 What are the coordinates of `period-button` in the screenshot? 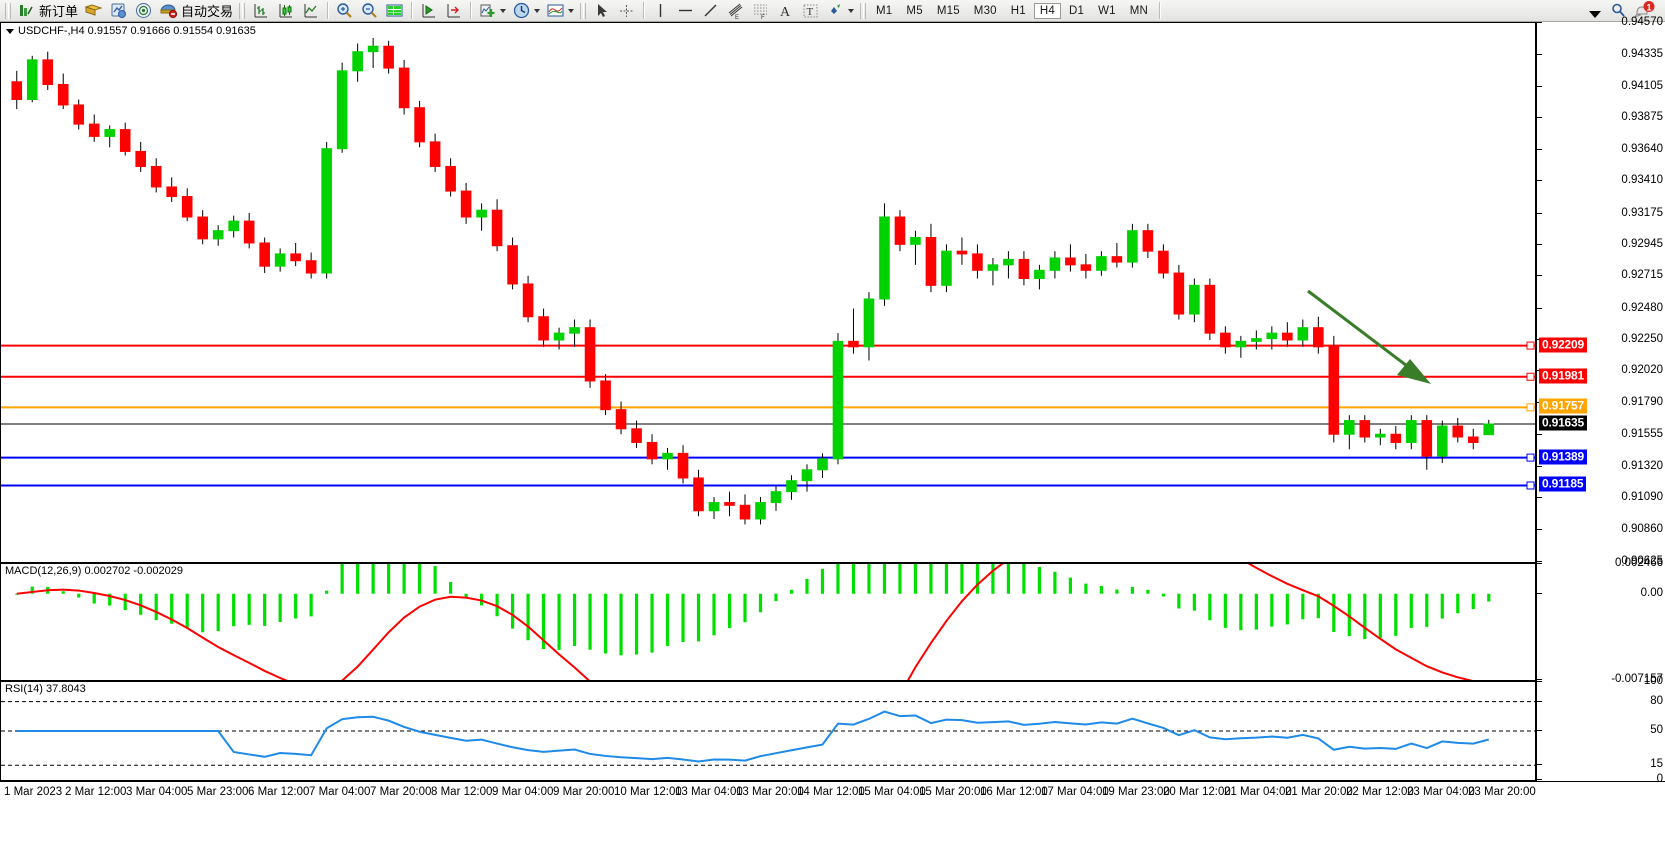 It's located at (526, 11).